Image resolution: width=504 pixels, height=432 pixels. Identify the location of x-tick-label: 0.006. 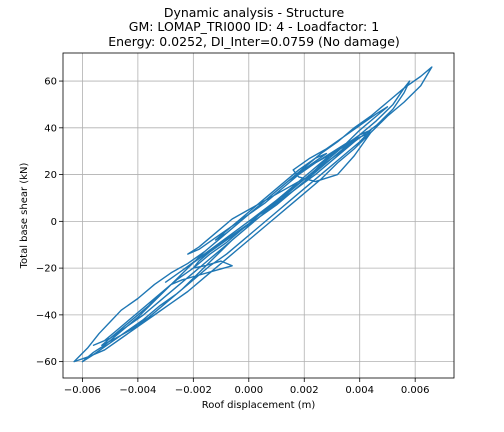
(415, 390).